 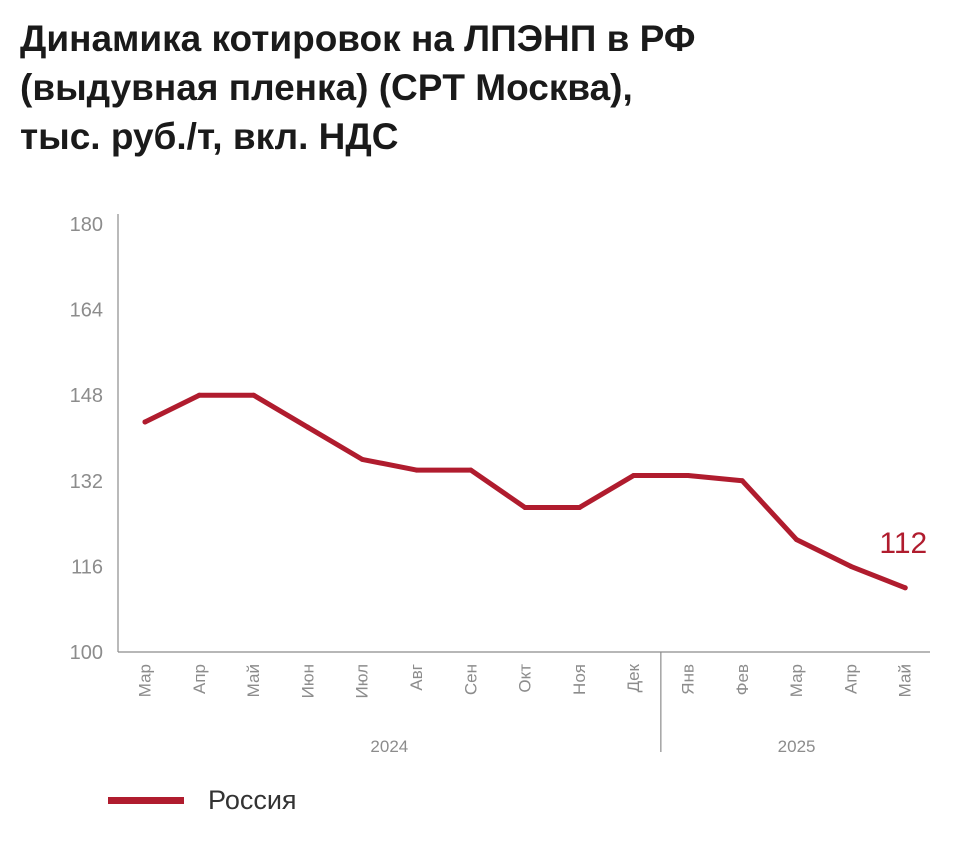 I want to click on y-tick-label: 100, so click(x=86, y=653).